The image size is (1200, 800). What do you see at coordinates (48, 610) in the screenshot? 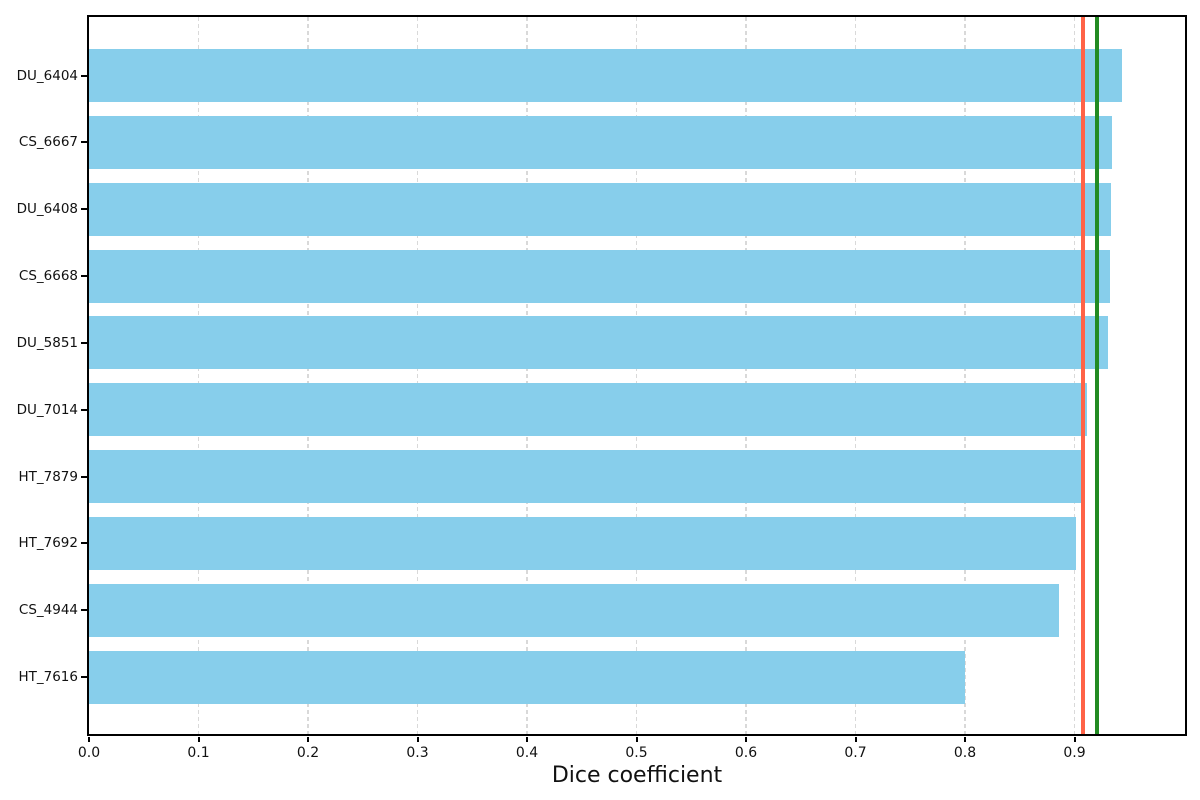
I see `y-tick-label-CS_4944: CS_4944` at bounding box center [48, 610].